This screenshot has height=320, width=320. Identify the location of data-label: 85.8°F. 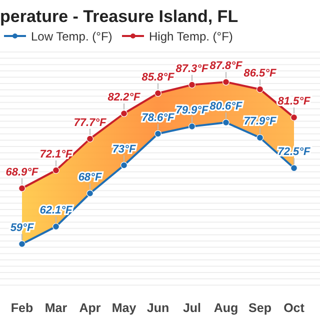
(158, 77).